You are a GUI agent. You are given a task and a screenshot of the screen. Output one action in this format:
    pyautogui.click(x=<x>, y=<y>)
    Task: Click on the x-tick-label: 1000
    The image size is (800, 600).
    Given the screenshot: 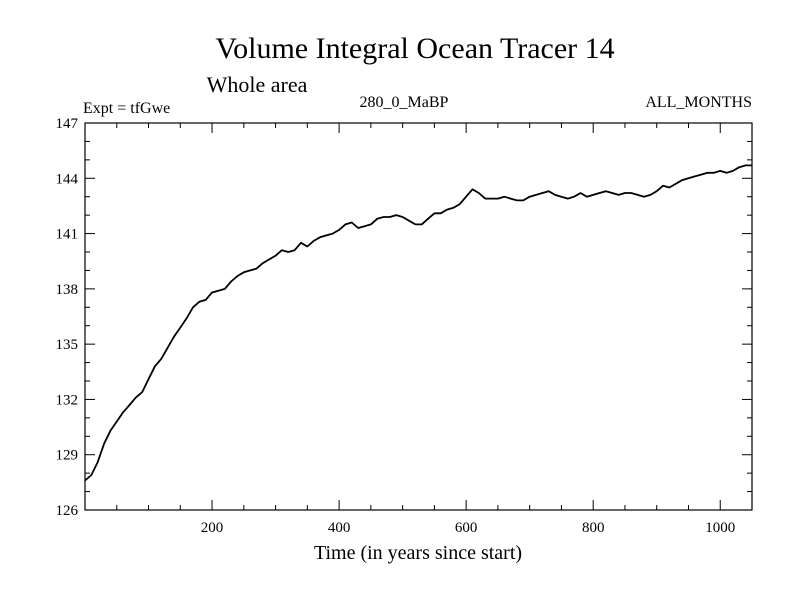 What is the action you would take?
    pyautogui.click(x=720, y=528)
    